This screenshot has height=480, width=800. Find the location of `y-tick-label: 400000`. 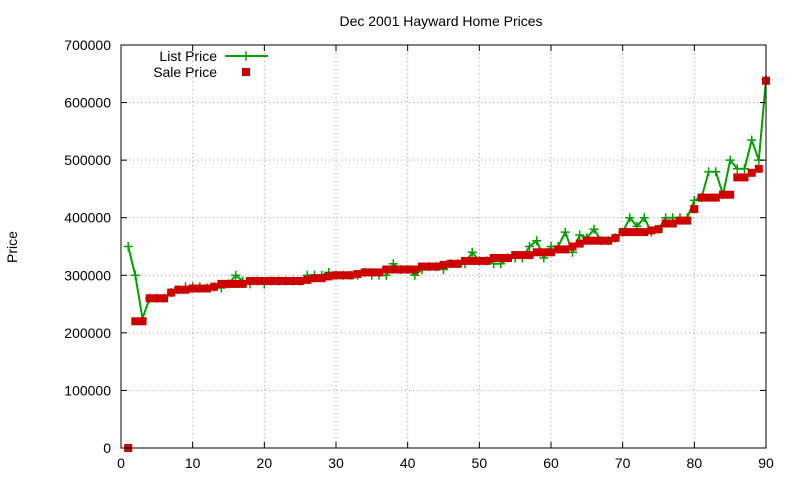

y-tick-label: 400000 is located at coordinates (87, 218).